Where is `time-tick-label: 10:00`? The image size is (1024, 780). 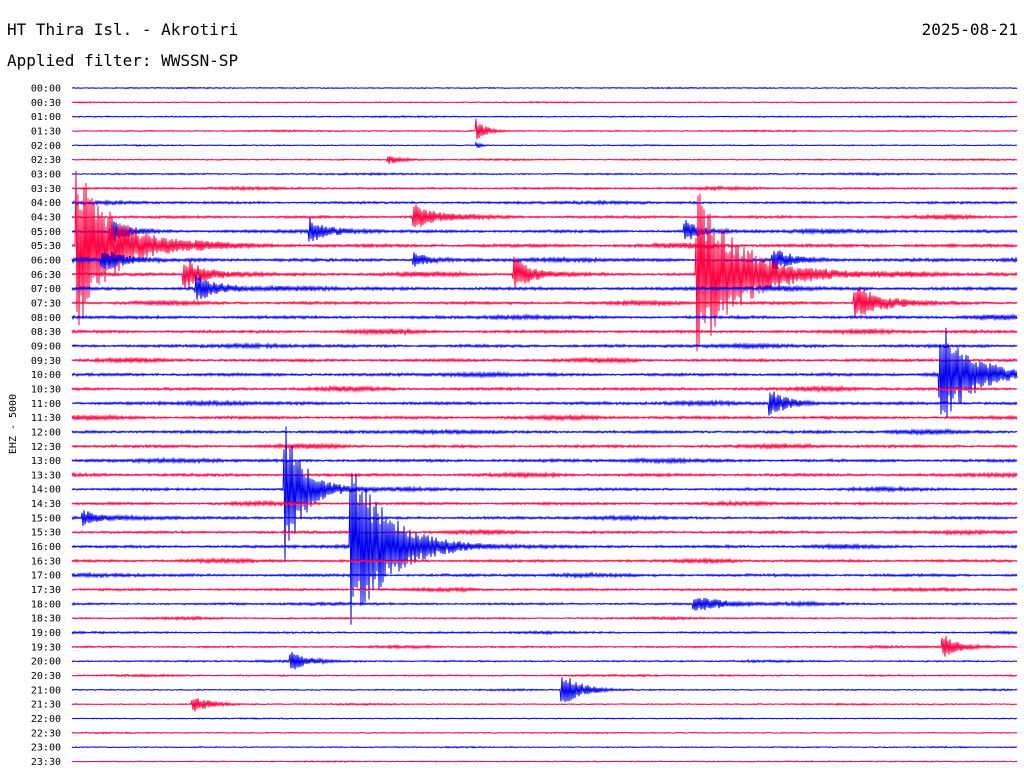 time-tick-label: 10:00 is located at coordinates (46, 375).